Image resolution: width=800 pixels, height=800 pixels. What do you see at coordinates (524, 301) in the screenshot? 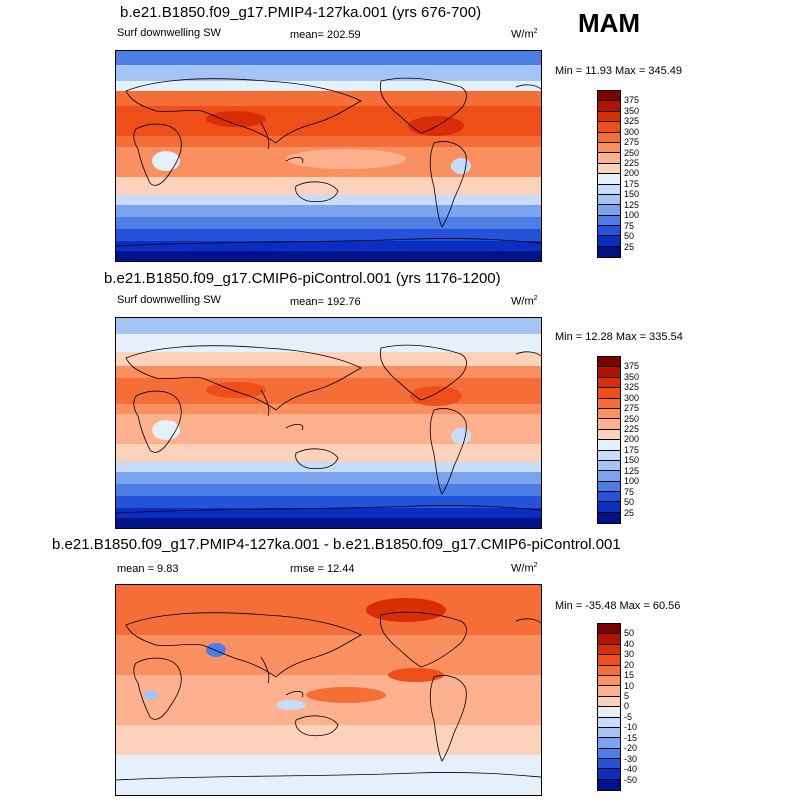
I see `panel-2-units: W/m2` at bounding box center [524, 301].